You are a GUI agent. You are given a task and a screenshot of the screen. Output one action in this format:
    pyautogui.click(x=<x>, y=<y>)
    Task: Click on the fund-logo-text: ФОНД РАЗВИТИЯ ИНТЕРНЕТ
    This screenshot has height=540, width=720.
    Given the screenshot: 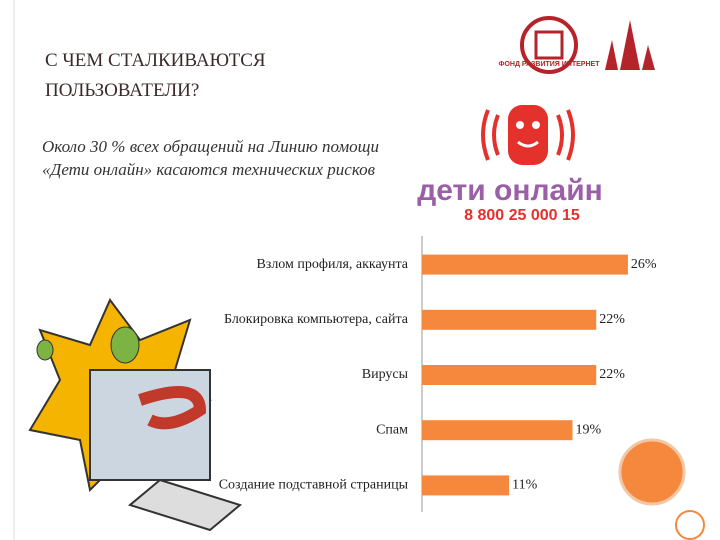 What is the action you would take?
    pyautogui.click(x=550, y=64)
    